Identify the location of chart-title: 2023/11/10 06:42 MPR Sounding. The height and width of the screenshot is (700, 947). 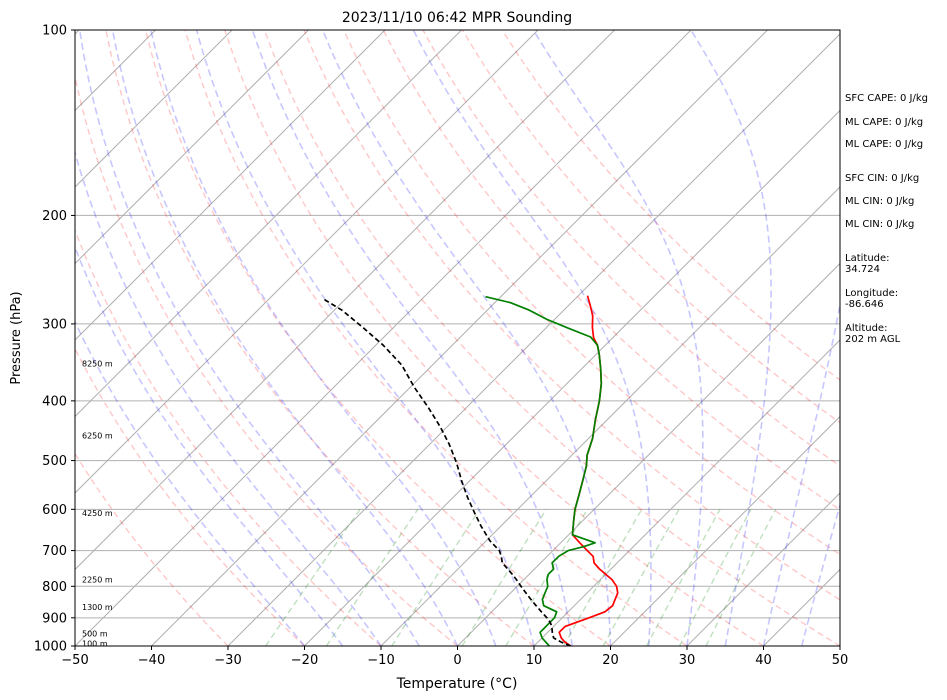
(457, 18).